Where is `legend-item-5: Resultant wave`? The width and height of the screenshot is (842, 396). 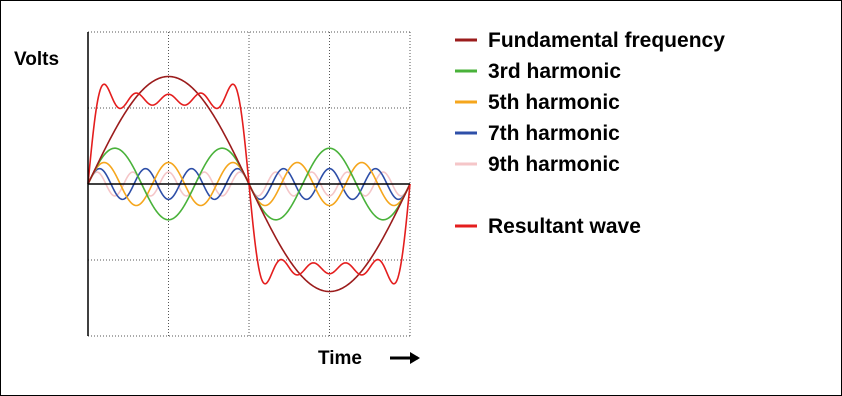
legend-item-5: Resultant wave is located at coordinates (548, 226).